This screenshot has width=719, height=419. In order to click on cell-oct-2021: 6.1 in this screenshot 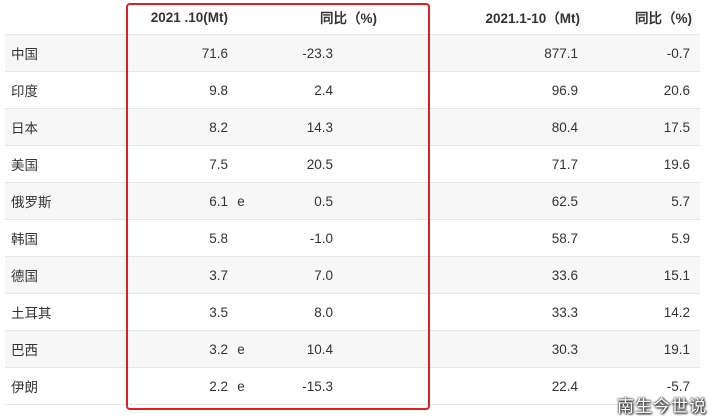, I will do `click(178, 201)`.